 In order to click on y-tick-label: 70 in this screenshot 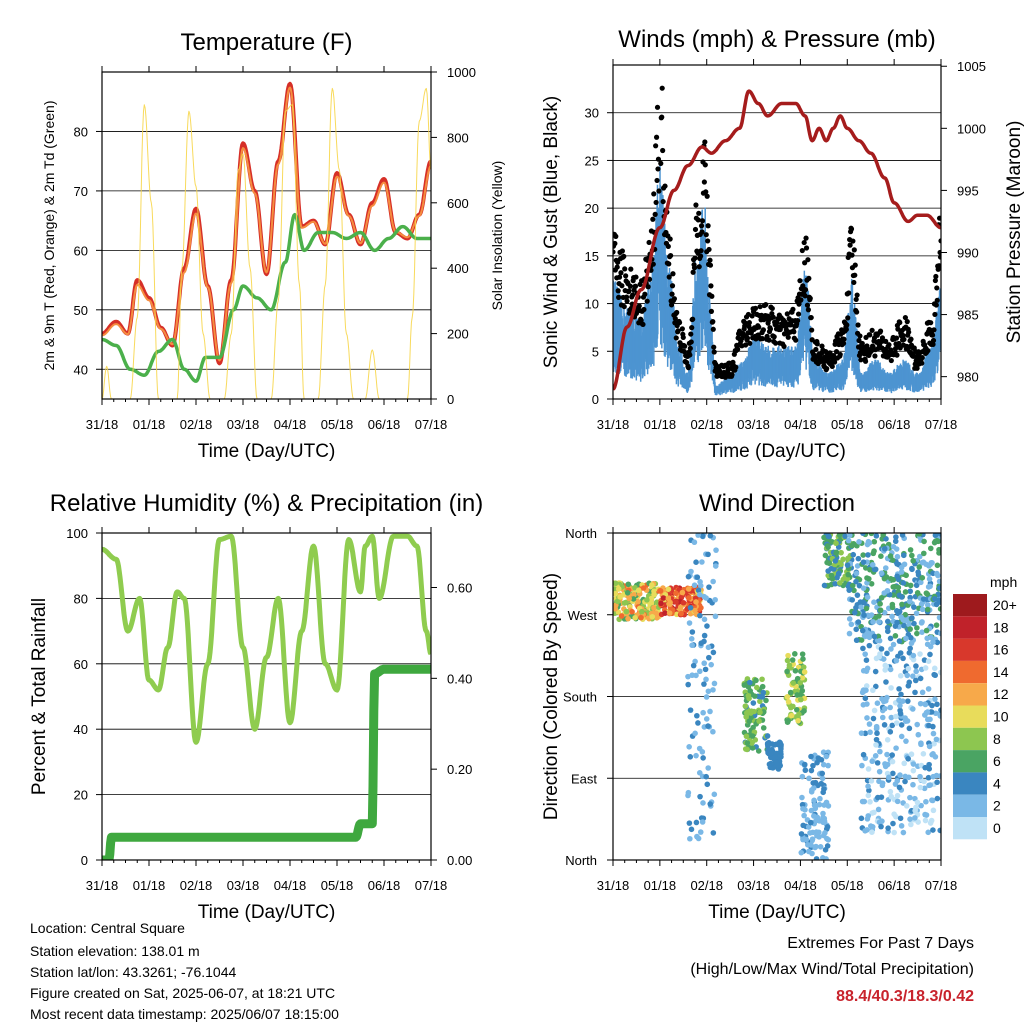, I will do `click(81, 191)`.